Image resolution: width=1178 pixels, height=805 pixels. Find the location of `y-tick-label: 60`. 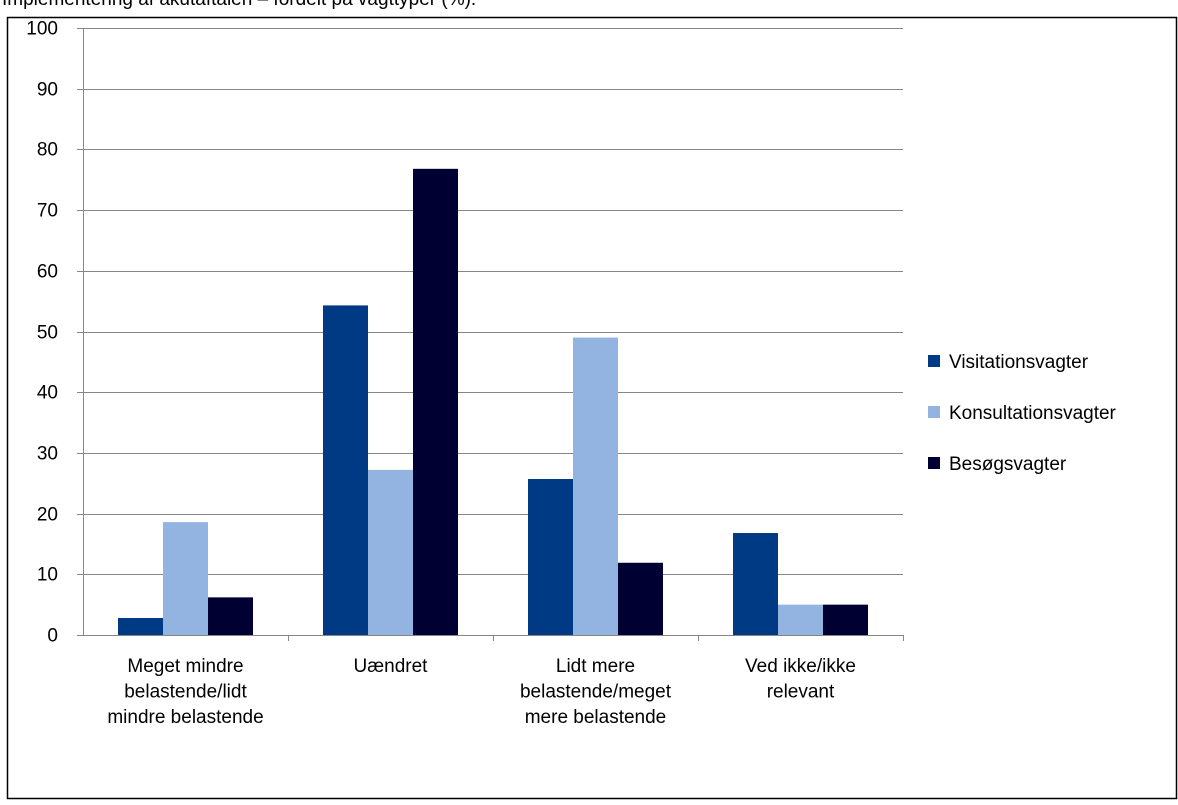

y-tick-label: 60 is located at coordinates (47, 272).